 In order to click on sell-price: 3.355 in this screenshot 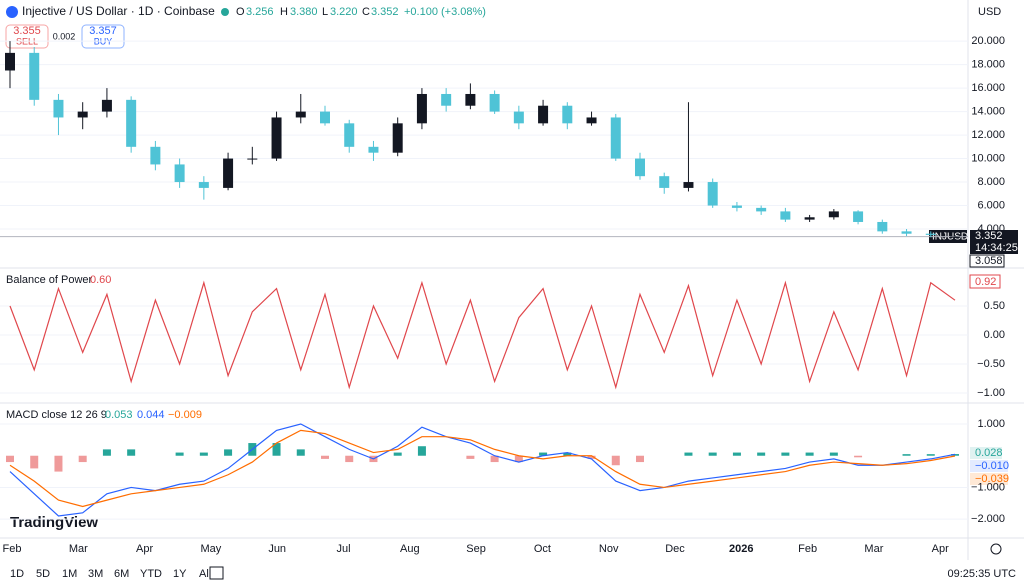, I will do `click(27, 31)`.